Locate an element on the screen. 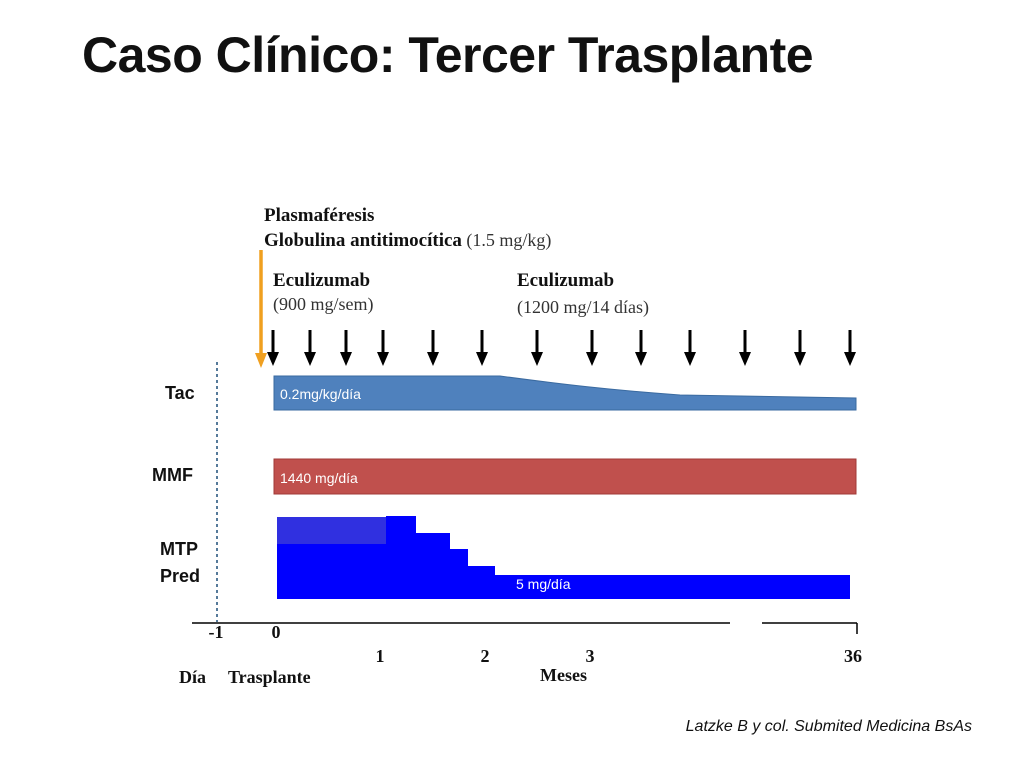  dia-axis-label: Día is located at coordinates (192, 677).